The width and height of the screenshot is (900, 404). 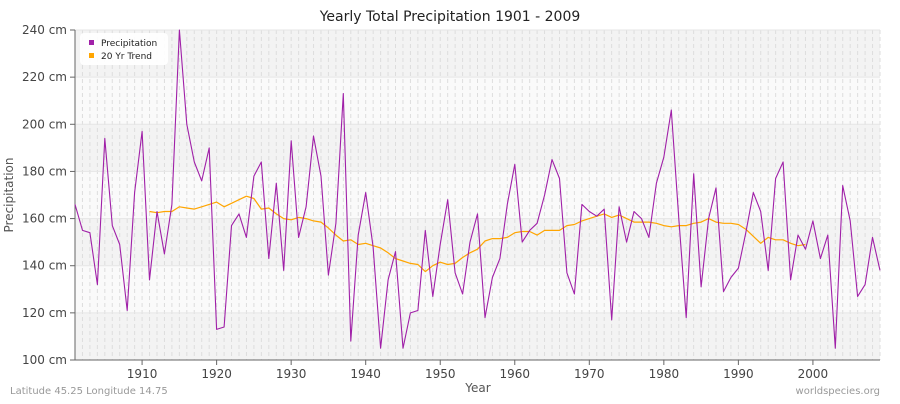 I want to click on y-tick-label: 160 cm, so click(x=44, y=219).